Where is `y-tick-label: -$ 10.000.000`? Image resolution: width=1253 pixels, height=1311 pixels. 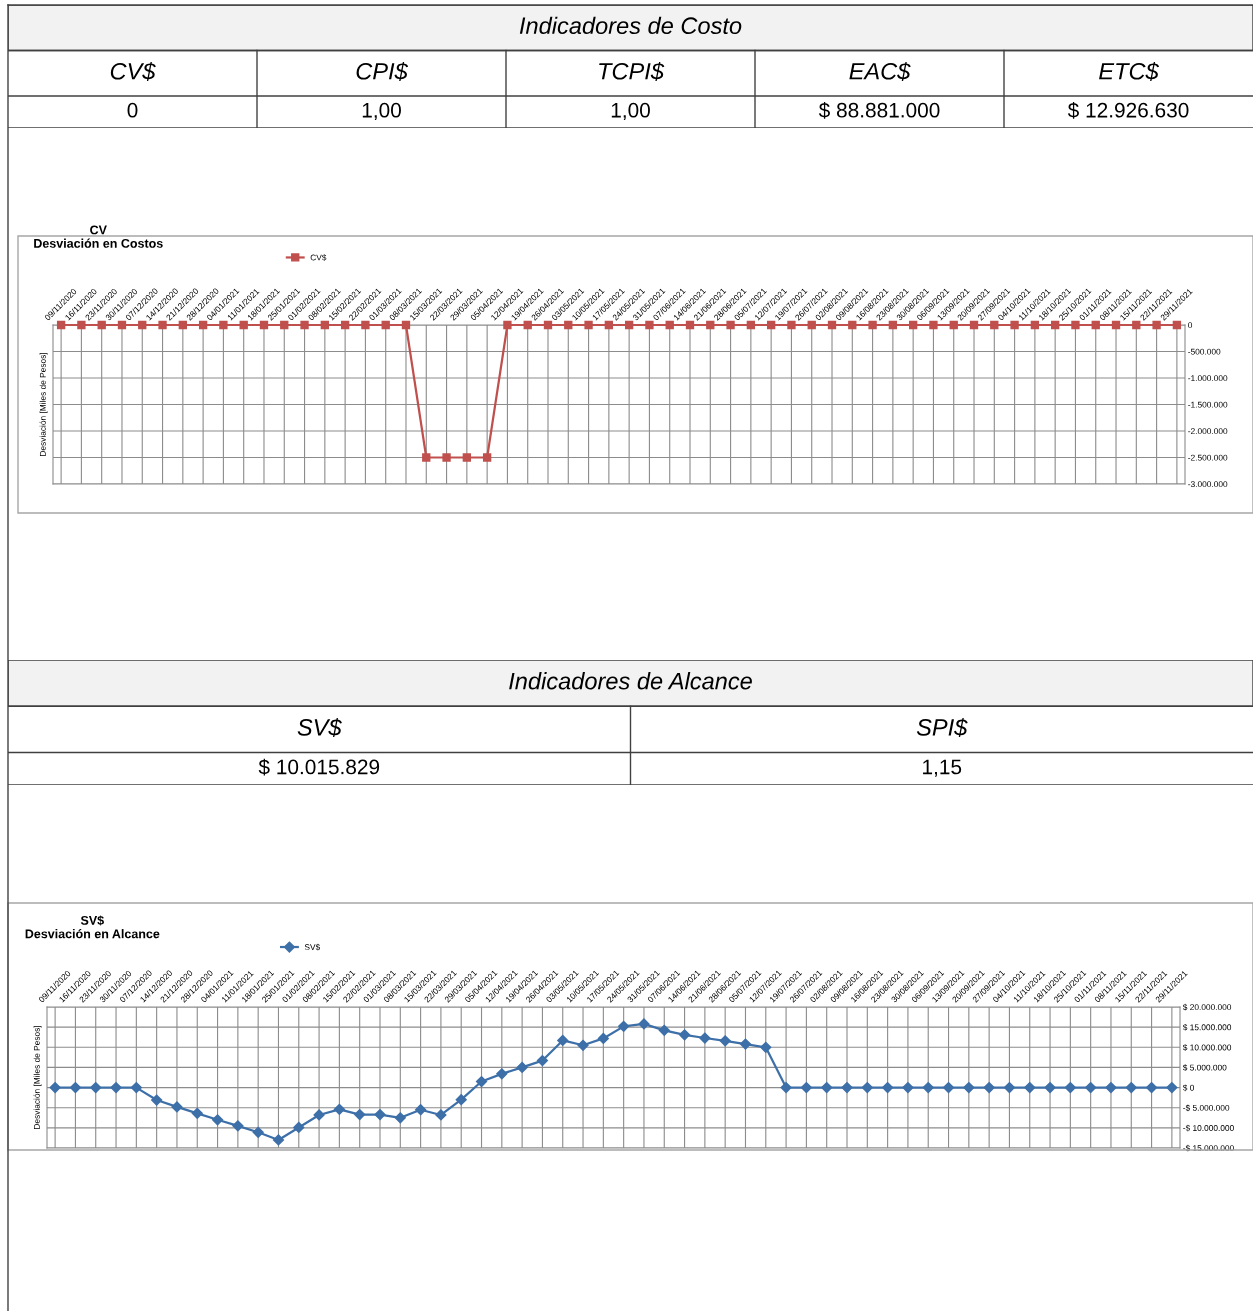 y-tick-label: -$ 10.000.000 is located at coordinates (1208, 1128).